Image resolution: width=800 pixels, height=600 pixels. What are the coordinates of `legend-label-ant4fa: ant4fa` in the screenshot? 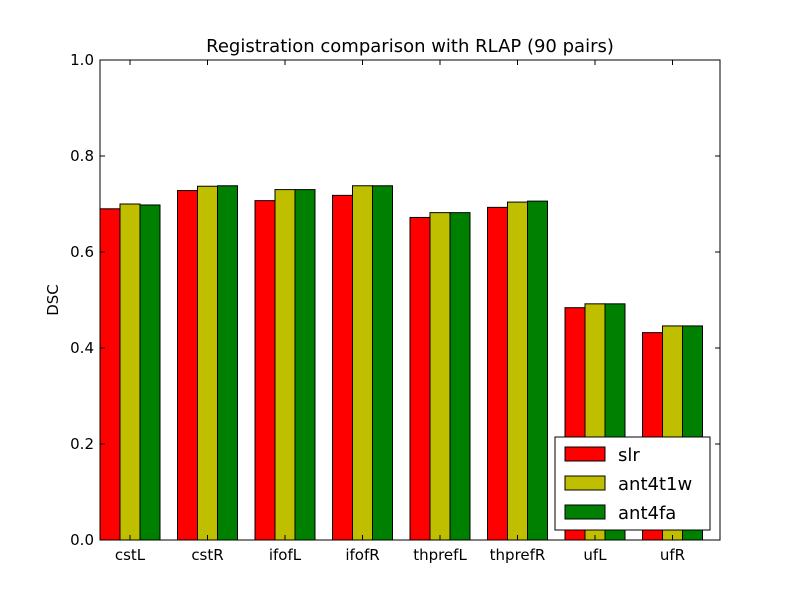 It's located at (647, 513).